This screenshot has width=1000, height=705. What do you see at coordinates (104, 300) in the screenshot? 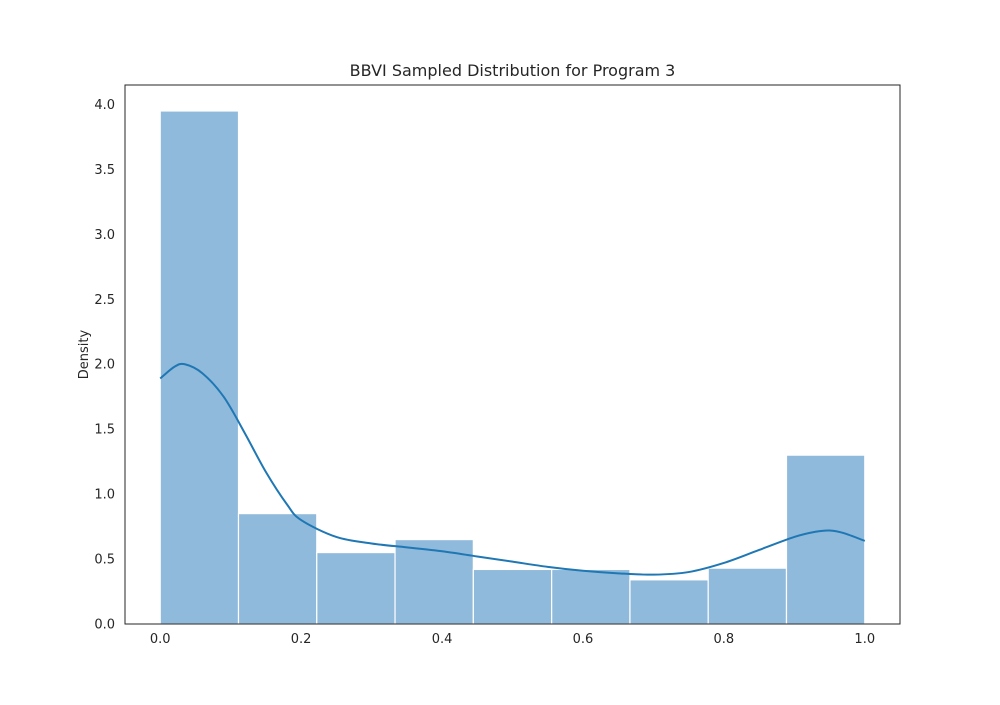
I see `y-tick-label: 2.5` at bounding box center [104, 300].